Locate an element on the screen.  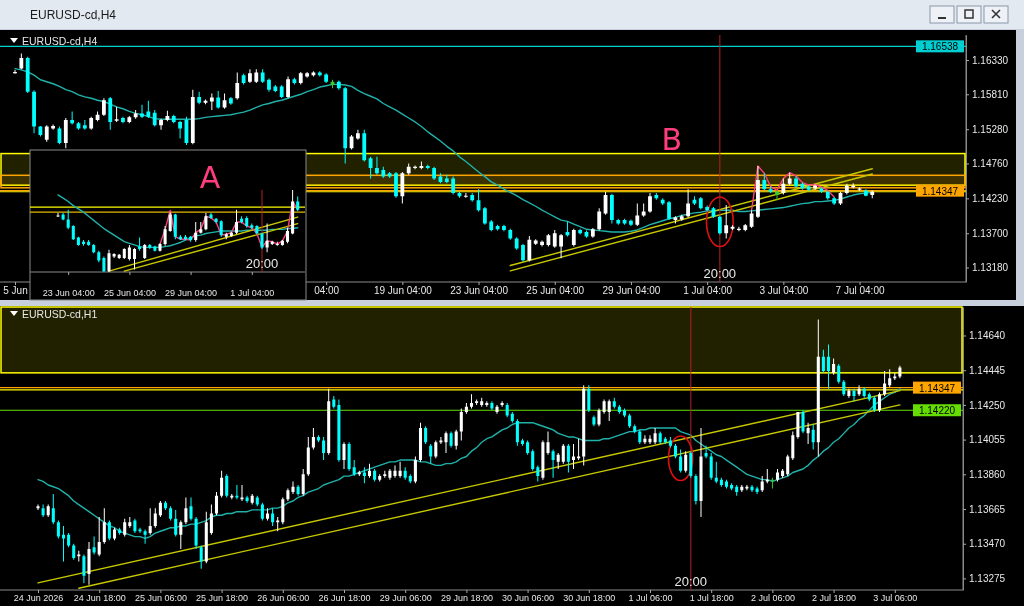
y-tick-label: 1.15810 is located at coordinates (990, 94).